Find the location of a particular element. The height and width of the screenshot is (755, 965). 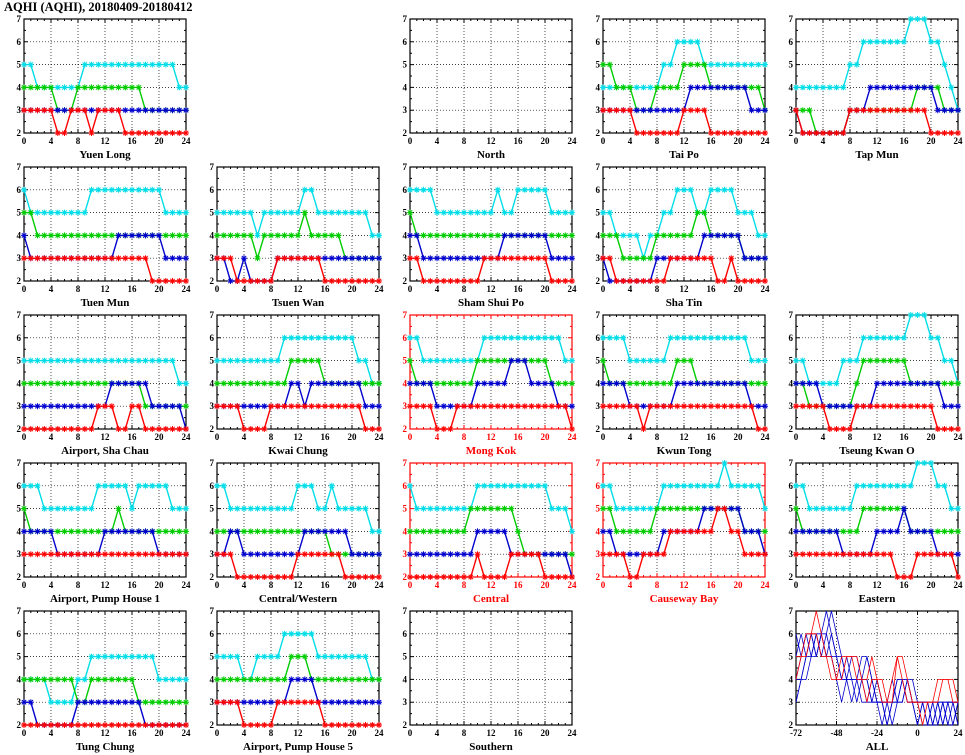

chart-airport-pump-house-5: 2 3 4 5 6 7 0 4 8 12 16 20 24 Airport, Pump House 5 is located at coordinates (297, 679).